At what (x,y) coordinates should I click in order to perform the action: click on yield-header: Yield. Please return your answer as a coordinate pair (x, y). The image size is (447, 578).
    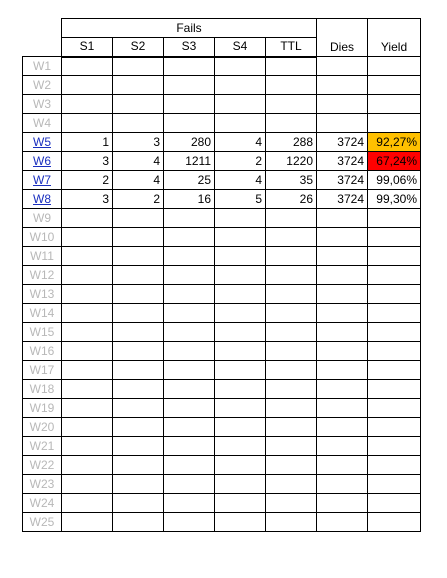
    Looking at the image, I should click on (394, 37).